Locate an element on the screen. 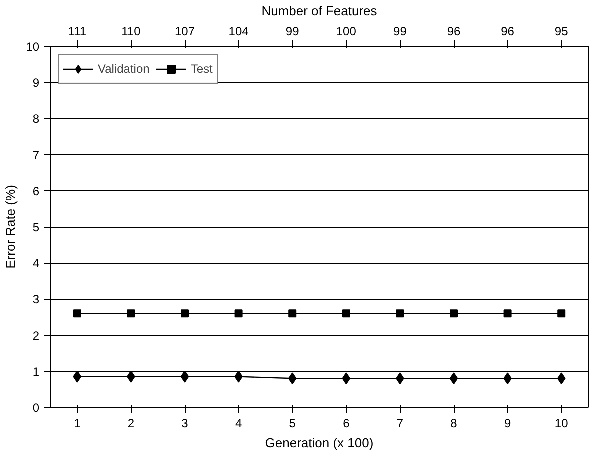 The image size is (613, 453). x-tick-label: 9 is located at coordinates (508, 423).